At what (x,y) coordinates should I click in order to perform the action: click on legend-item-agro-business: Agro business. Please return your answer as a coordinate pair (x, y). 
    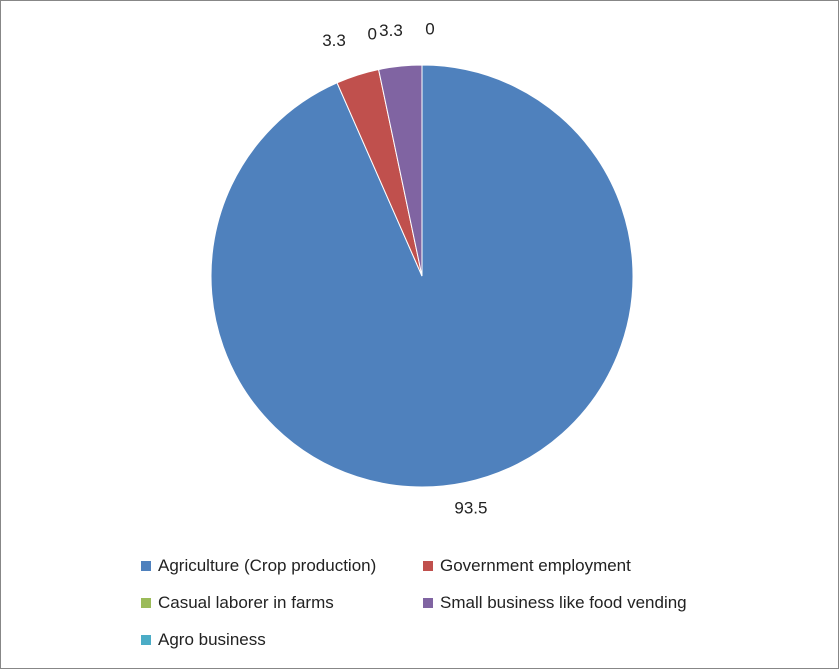
    Looking at the image, I should click on (203, 640).